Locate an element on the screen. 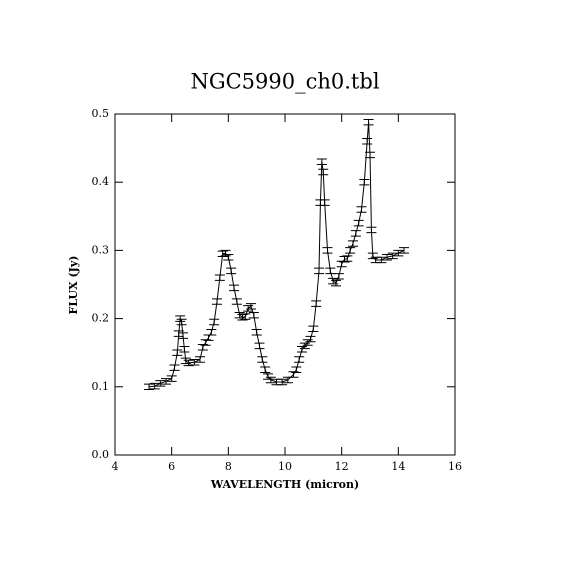 The height and width of the screenshot is (570, 570). x-tick-label: 8 is located at coordinates (228, 466).